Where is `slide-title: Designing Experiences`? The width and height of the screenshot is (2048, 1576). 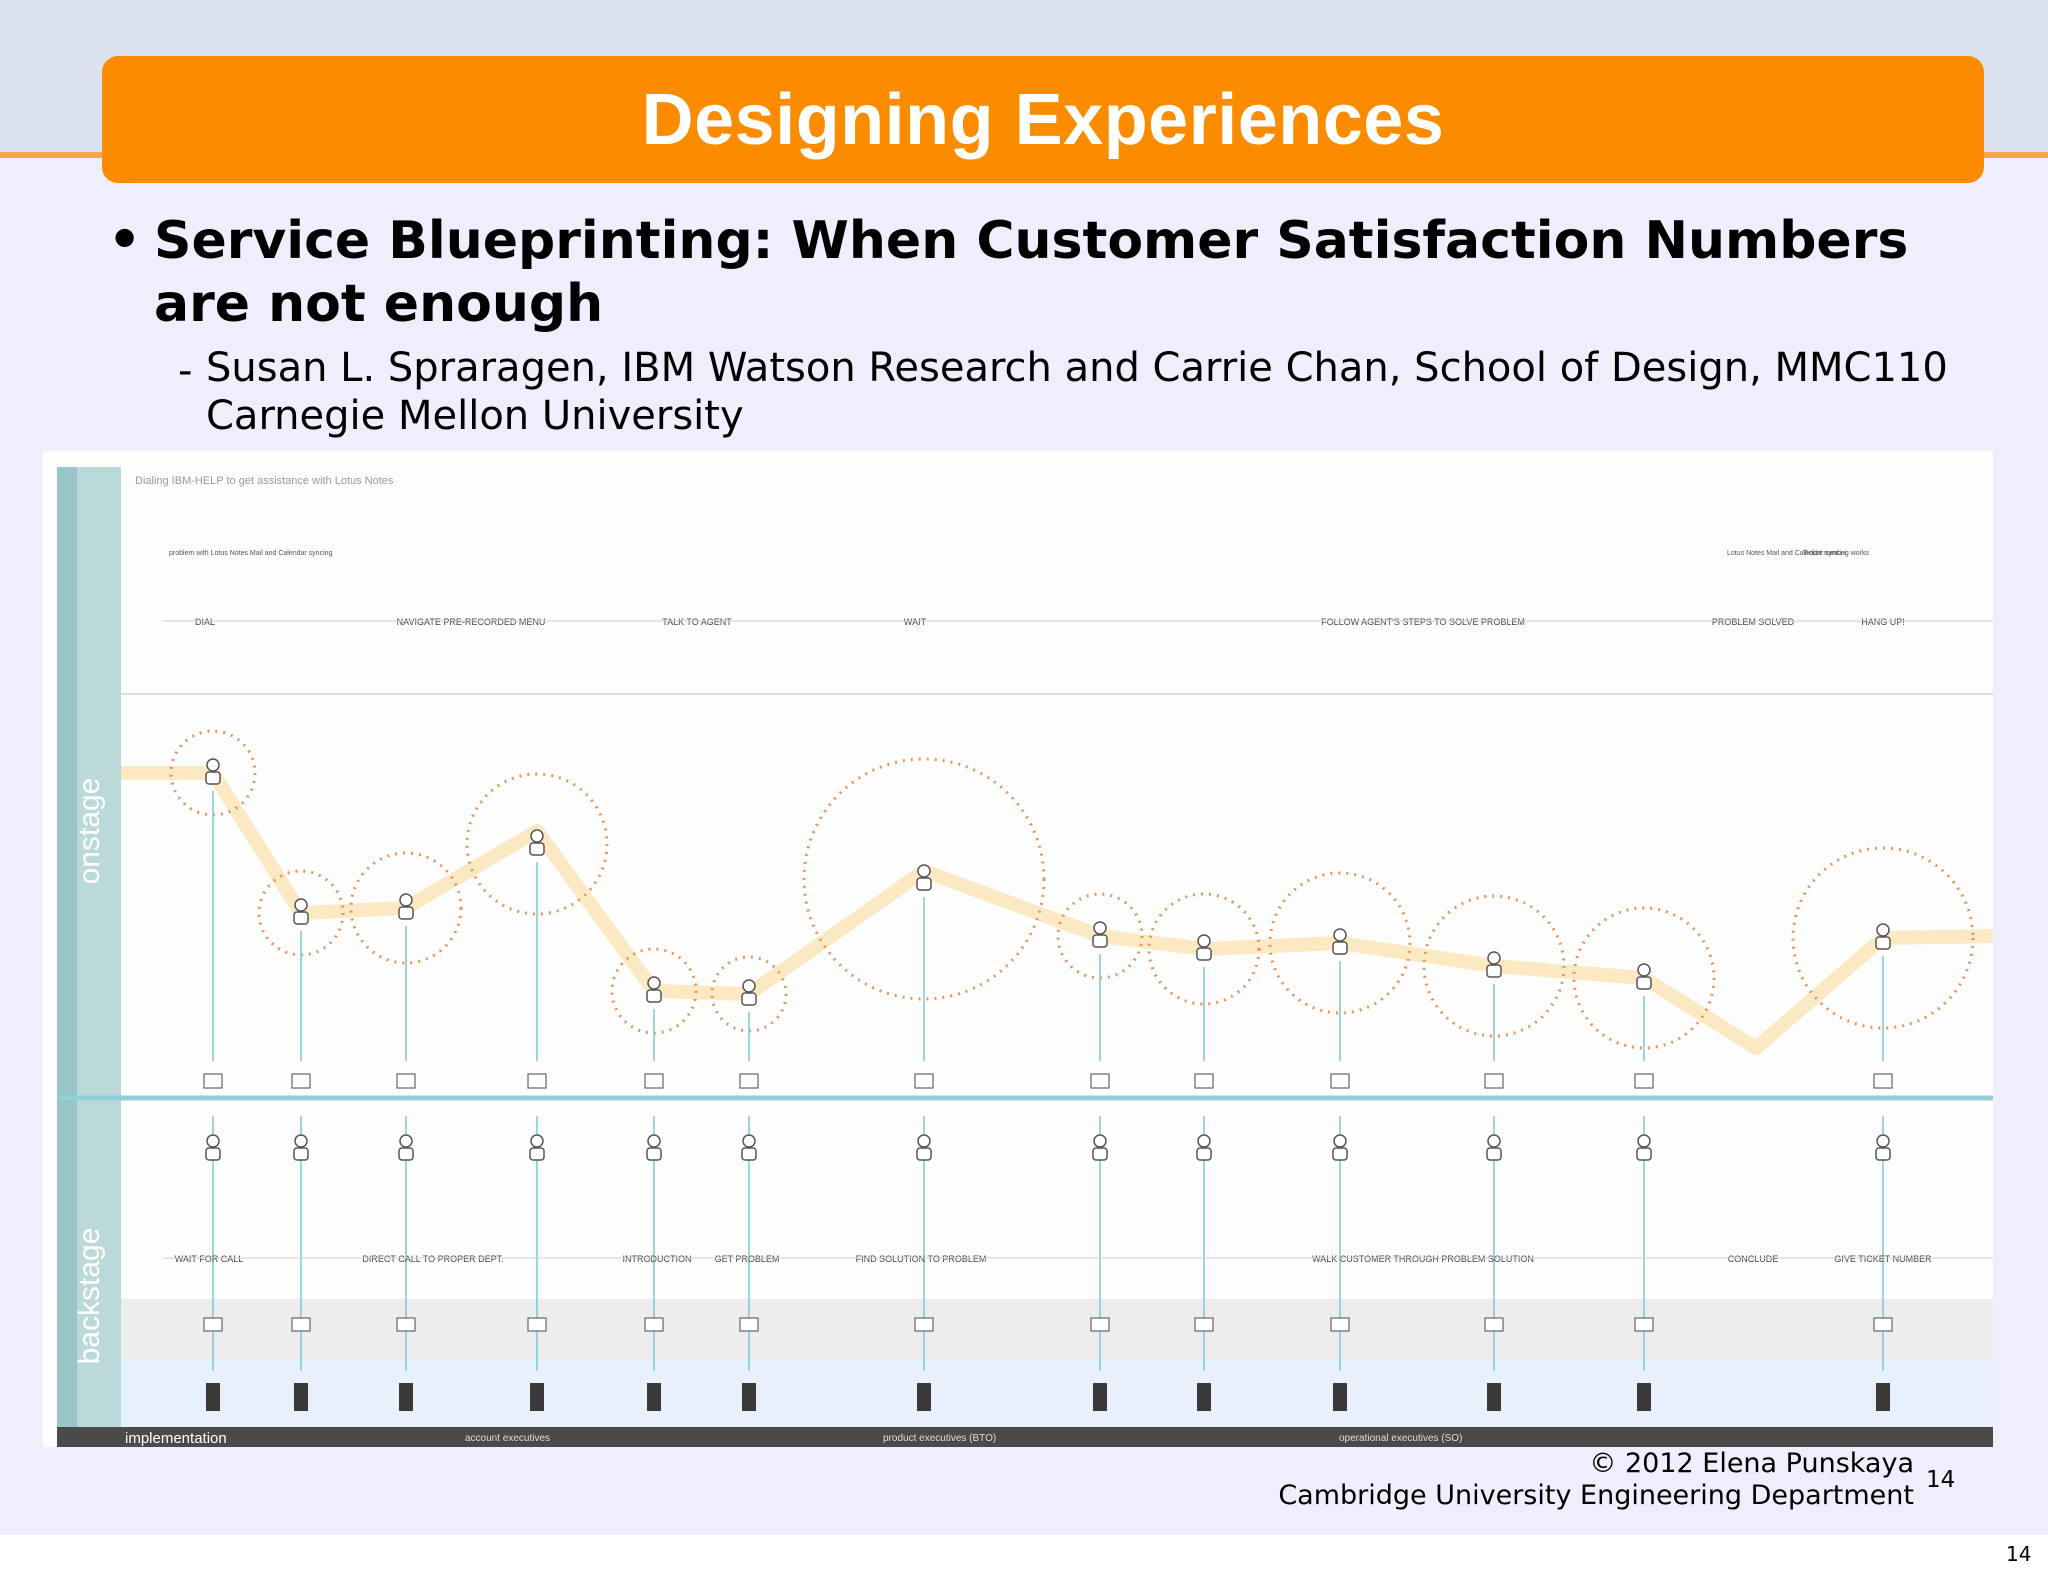
slide-title: Designing Experiences is located at coordinates (1043, 119).